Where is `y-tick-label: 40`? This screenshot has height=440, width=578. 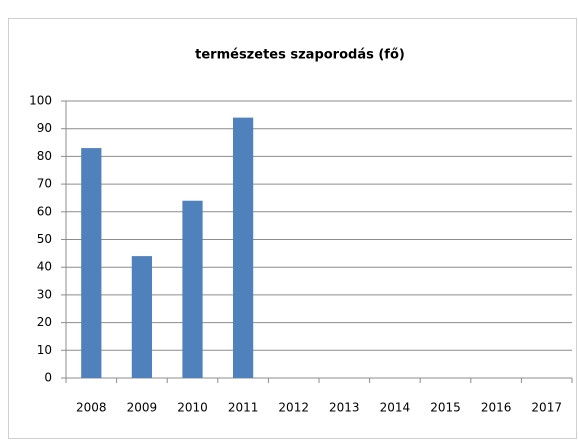
y-tick-label: 40 is located at coordinates (44, 267).